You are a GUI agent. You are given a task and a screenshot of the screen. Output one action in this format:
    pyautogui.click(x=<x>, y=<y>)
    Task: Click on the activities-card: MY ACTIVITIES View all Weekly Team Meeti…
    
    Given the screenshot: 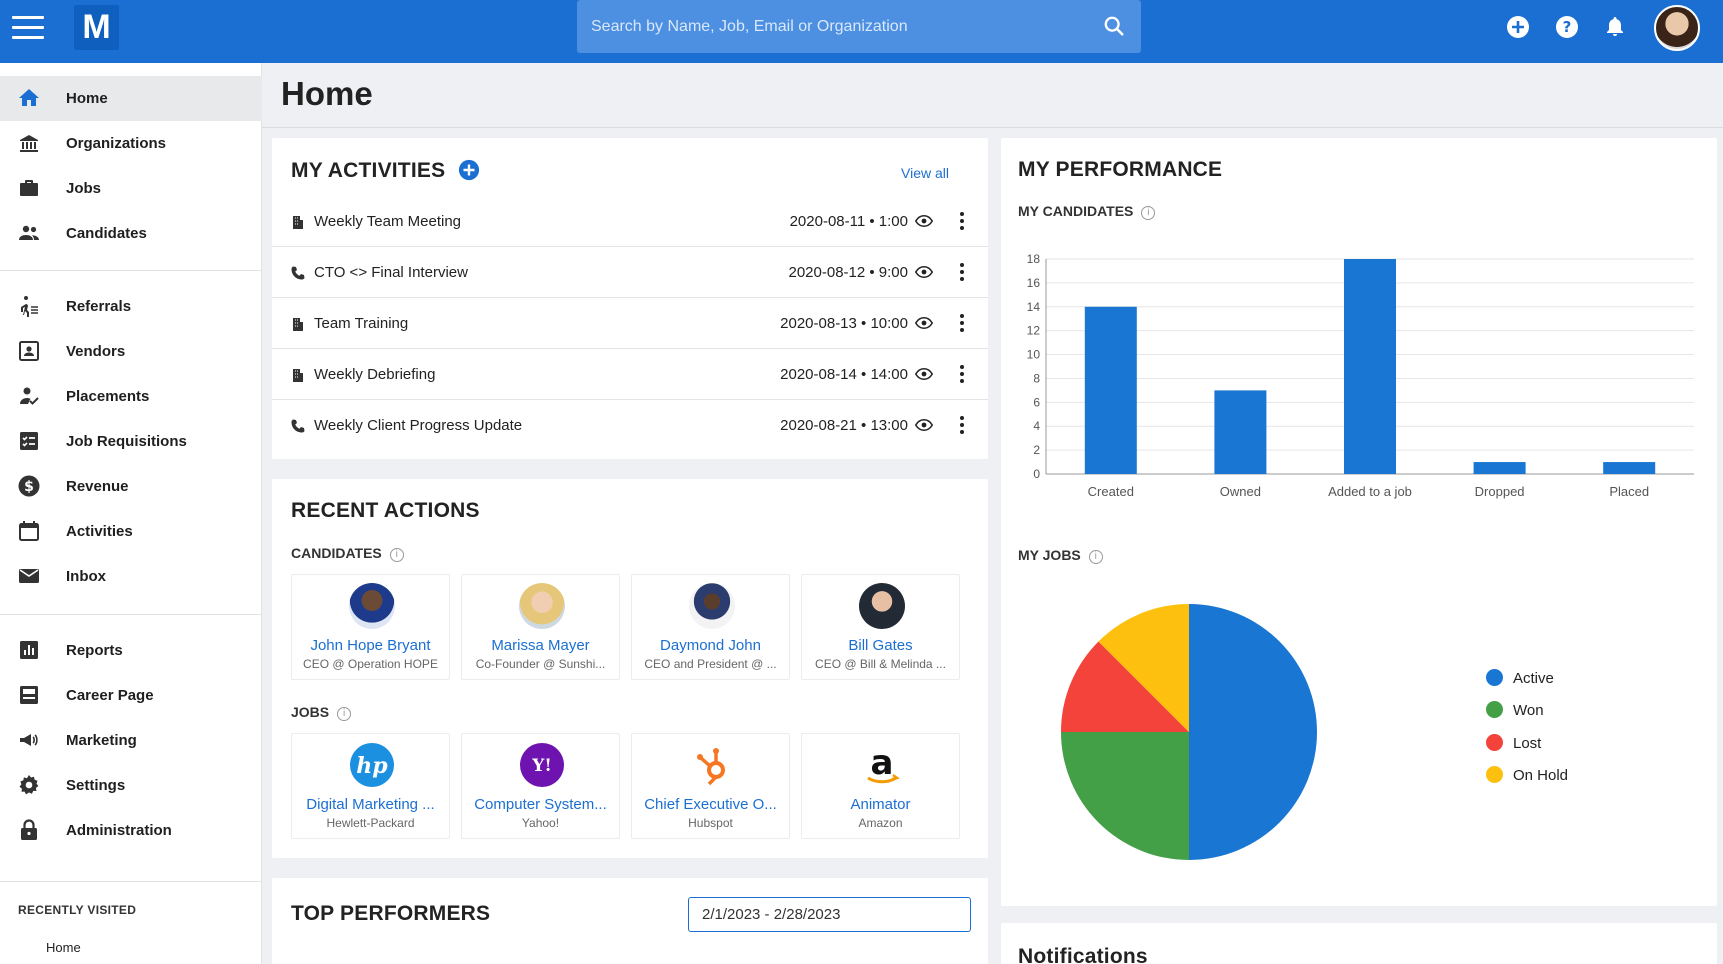 What is the action you would take?
    pyautogui.click(x=630, y=298)
    